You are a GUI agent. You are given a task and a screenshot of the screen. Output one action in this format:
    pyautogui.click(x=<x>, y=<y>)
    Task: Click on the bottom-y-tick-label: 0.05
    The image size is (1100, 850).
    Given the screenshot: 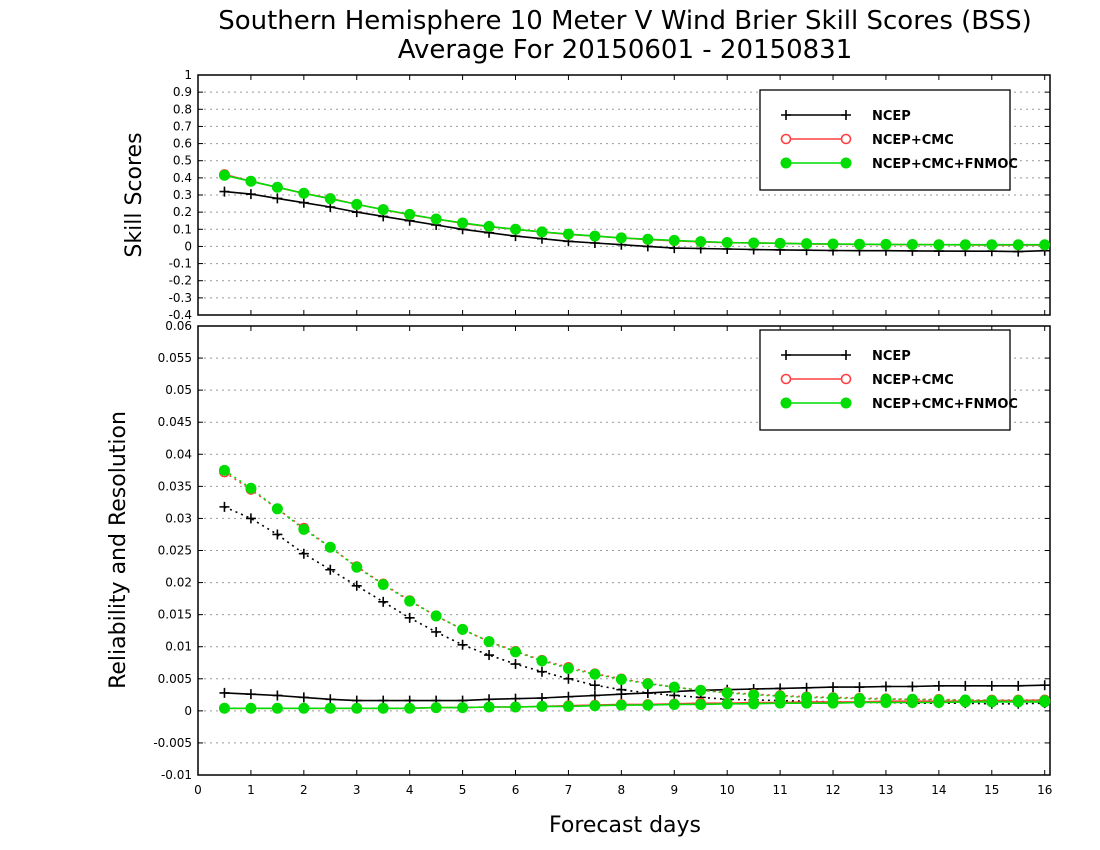 What is the action you would take?
    pyautogui.click(x=178, y=390)
    